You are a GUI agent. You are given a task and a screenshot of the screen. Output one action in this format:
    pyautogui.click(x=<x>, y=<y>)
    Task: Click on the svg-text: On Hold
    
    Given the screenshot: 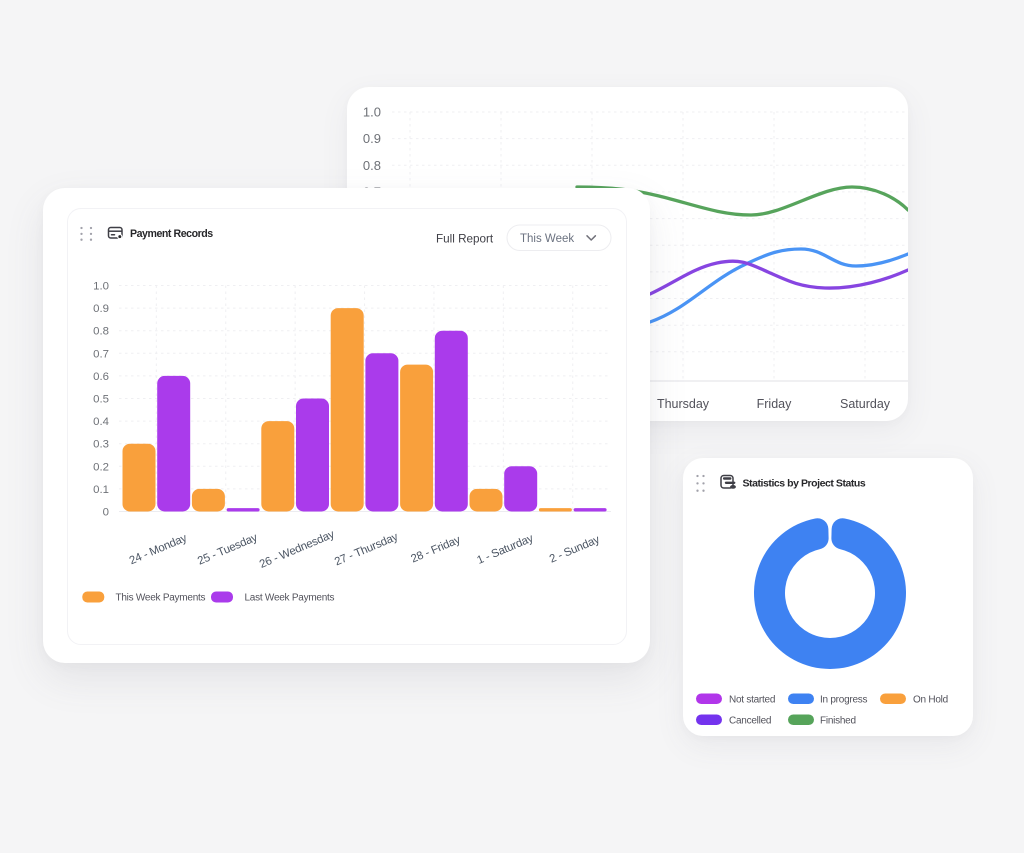 What is the action you would take?
    pyautogui.click(x=930, y=700)
    